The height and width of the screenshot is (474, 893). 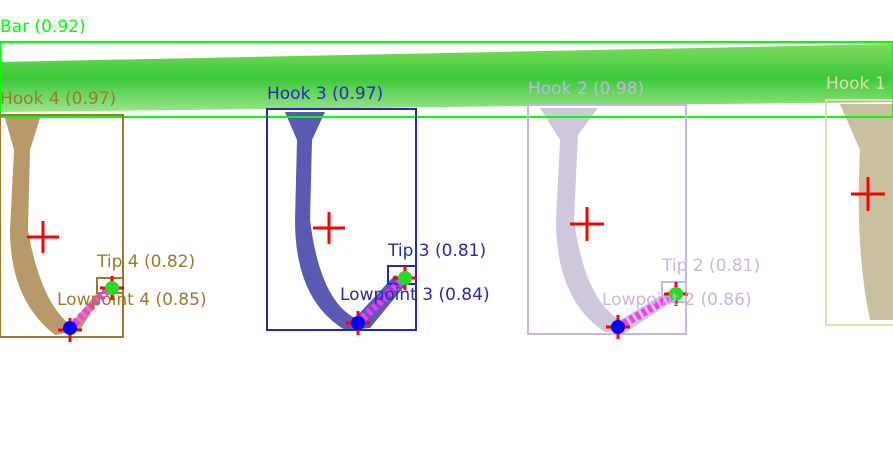 I want to click on detection-label: Tip 3 (0.81), so click(x=436, y=251).